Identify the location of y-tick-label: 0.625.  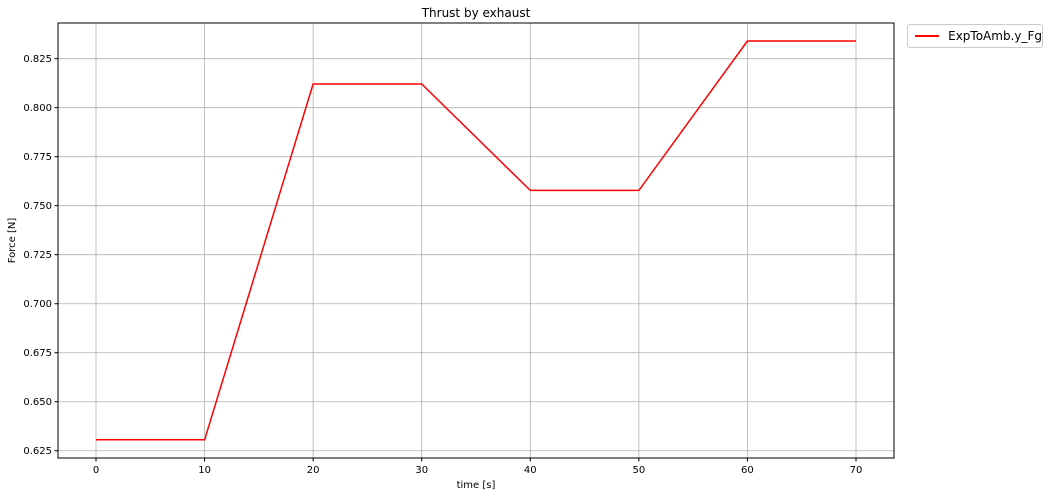
(37, 451).